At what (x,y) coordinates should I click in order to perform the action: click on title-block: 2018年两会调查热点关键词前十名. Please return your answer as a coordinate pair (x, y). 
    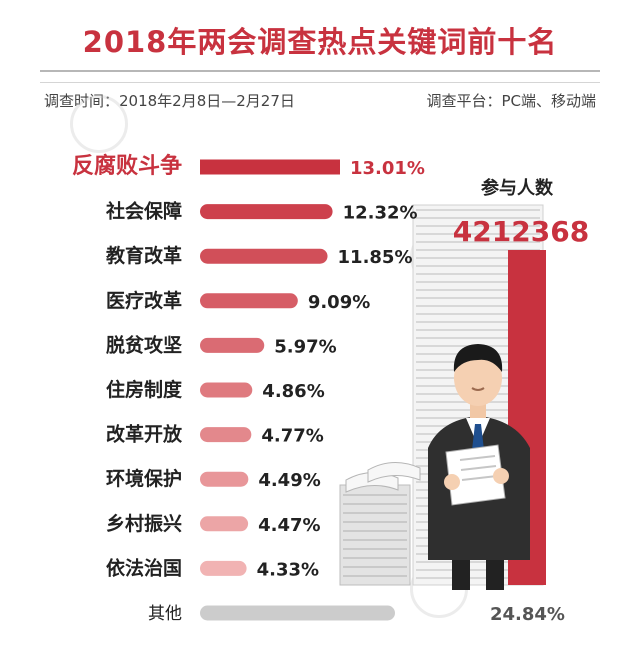
    Looking at the image, I should click on (320, 42).